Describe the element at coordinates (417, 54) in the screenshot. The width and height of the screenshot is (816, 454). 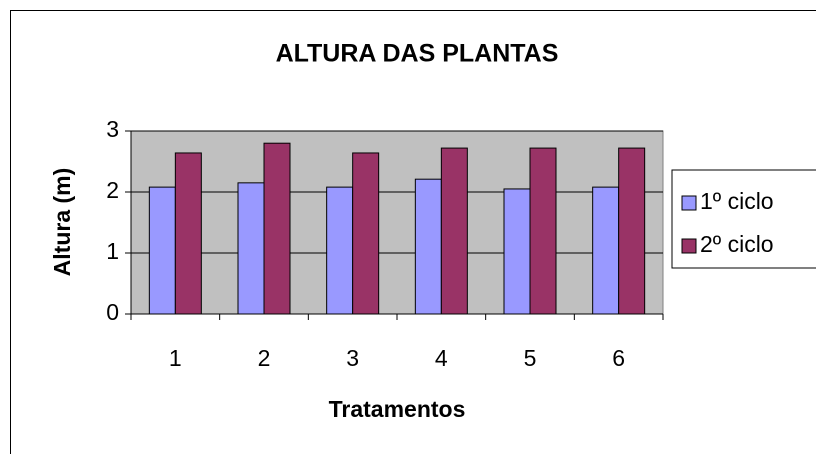
I see `chart-title: ALTURA DAS PLANTAS` at that location.